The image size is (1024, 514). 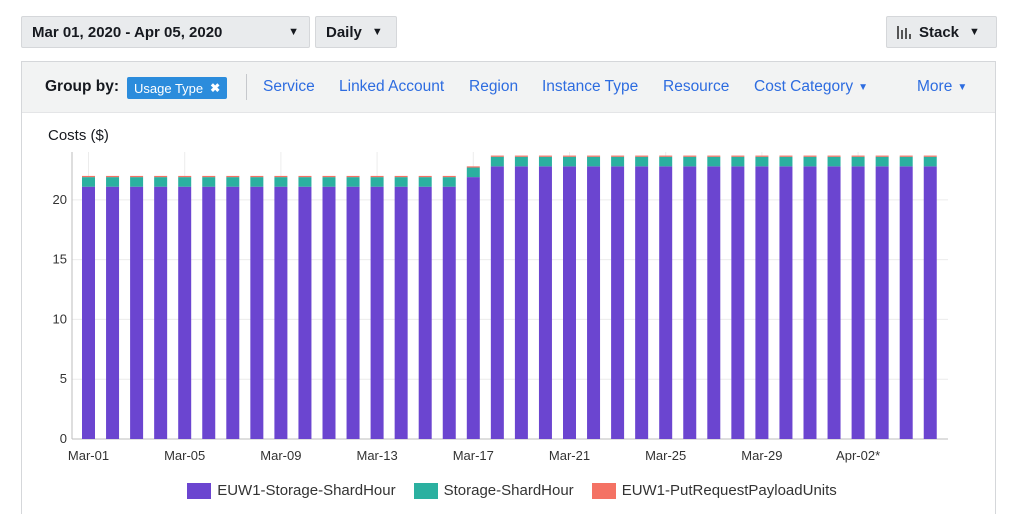 I want to click on legend-item: EUW1-Storage-ShardHour, so click(x=291, y=490).